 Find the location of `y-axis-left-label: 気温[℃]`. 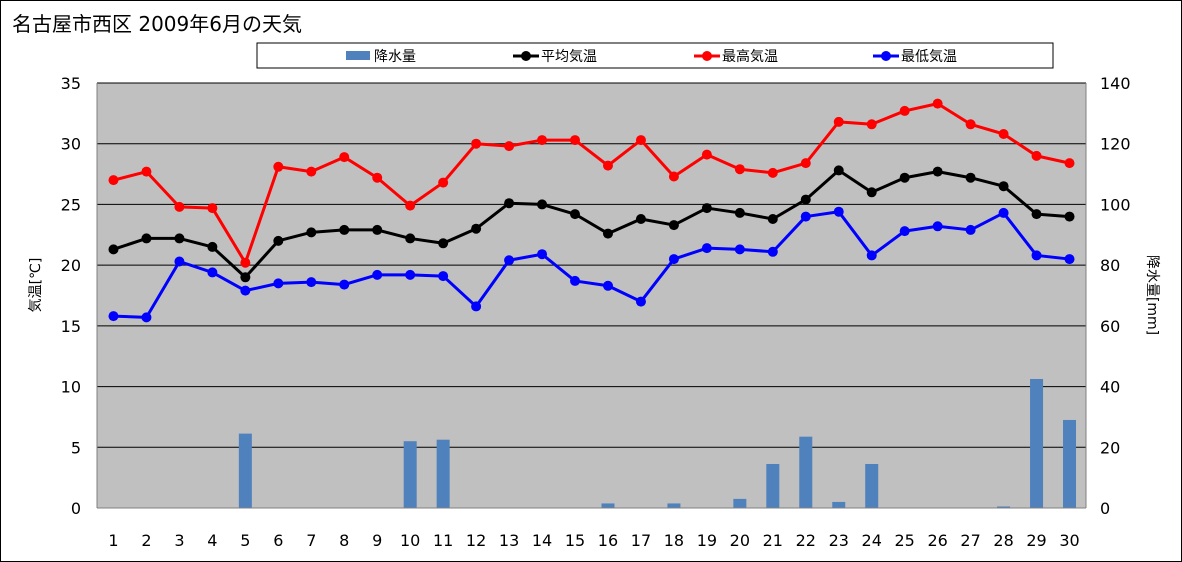

y-axis-left-label: 気温[℃] is located at coordinates (36, 285).